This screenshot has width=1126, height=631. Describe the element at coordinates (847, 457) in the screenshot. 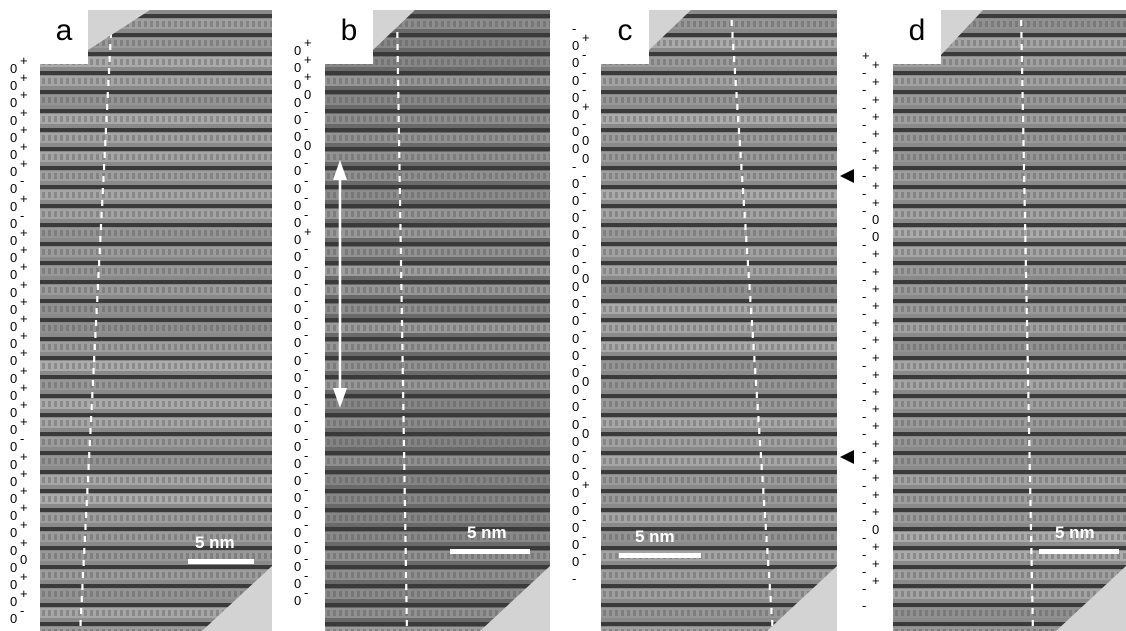

I see `triangle-marker-icon` at that location.